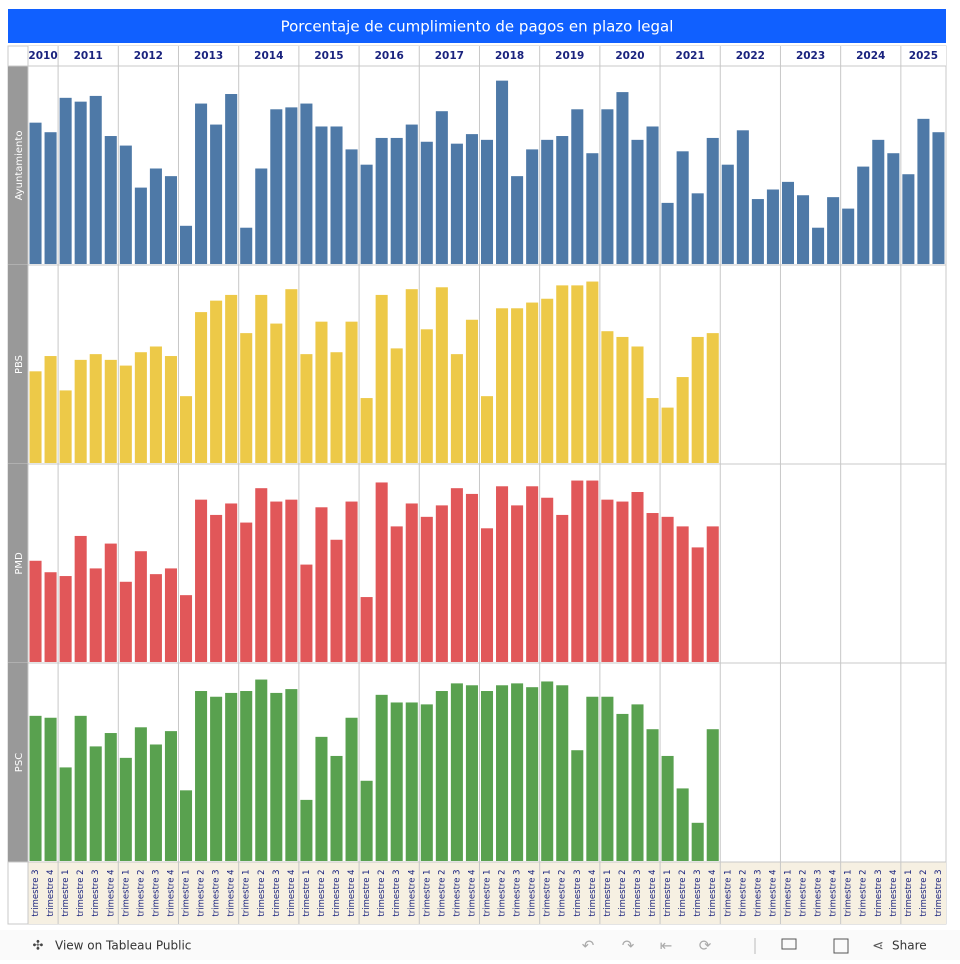 The image size is (960, 964). What do you see at coordinates (789, 944) in the screenshot?
I see `device-icon` at bounding box center [789, 944].